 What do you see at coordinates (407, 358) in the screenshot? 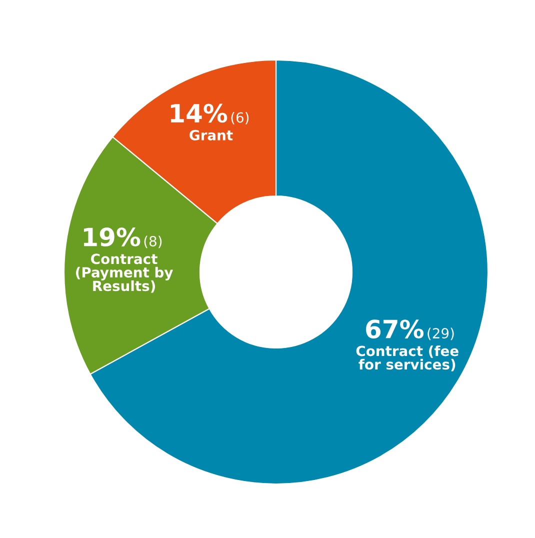
I see `slice-label: Contract (fee for services)` at bounding box center [407, 358].